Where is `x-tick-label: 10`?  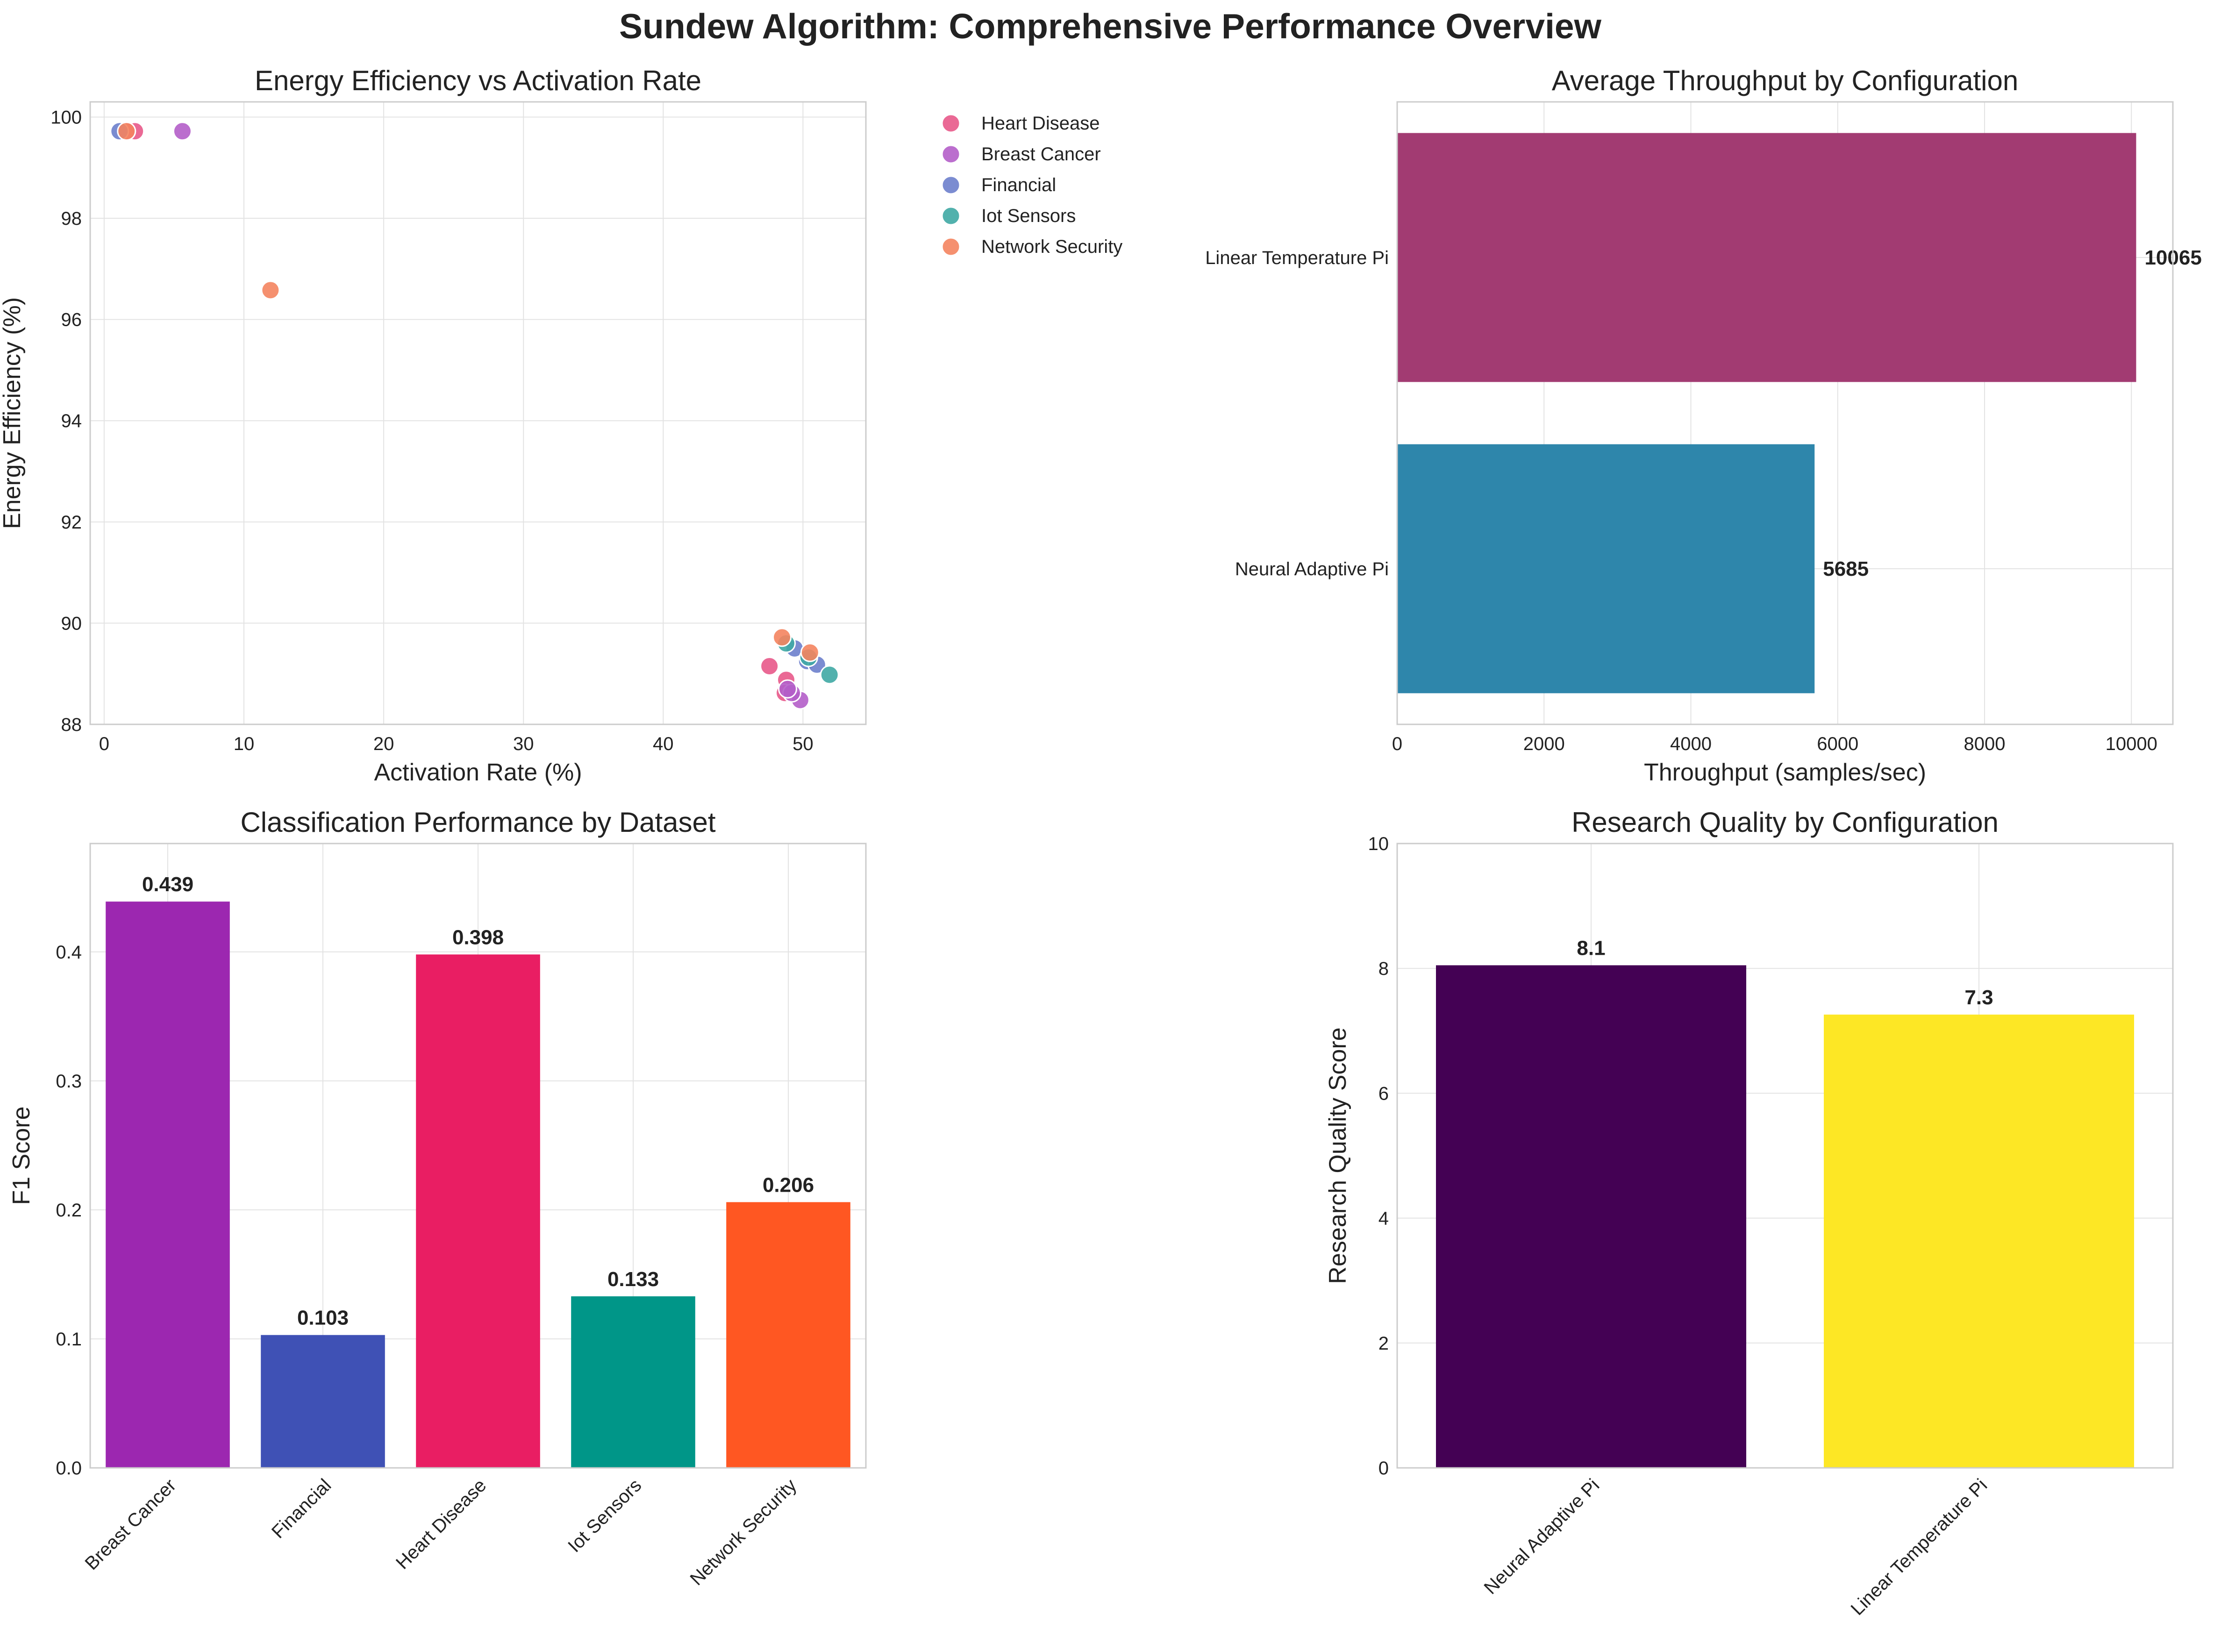 x-tick-label: 10 is located at coordinates (244, 744).